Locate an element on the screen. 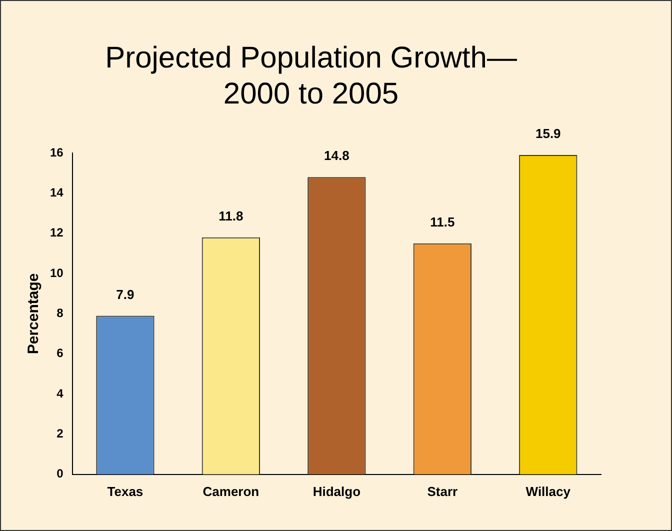  y-tick-label: 8 is located at coordinates (60, 313).